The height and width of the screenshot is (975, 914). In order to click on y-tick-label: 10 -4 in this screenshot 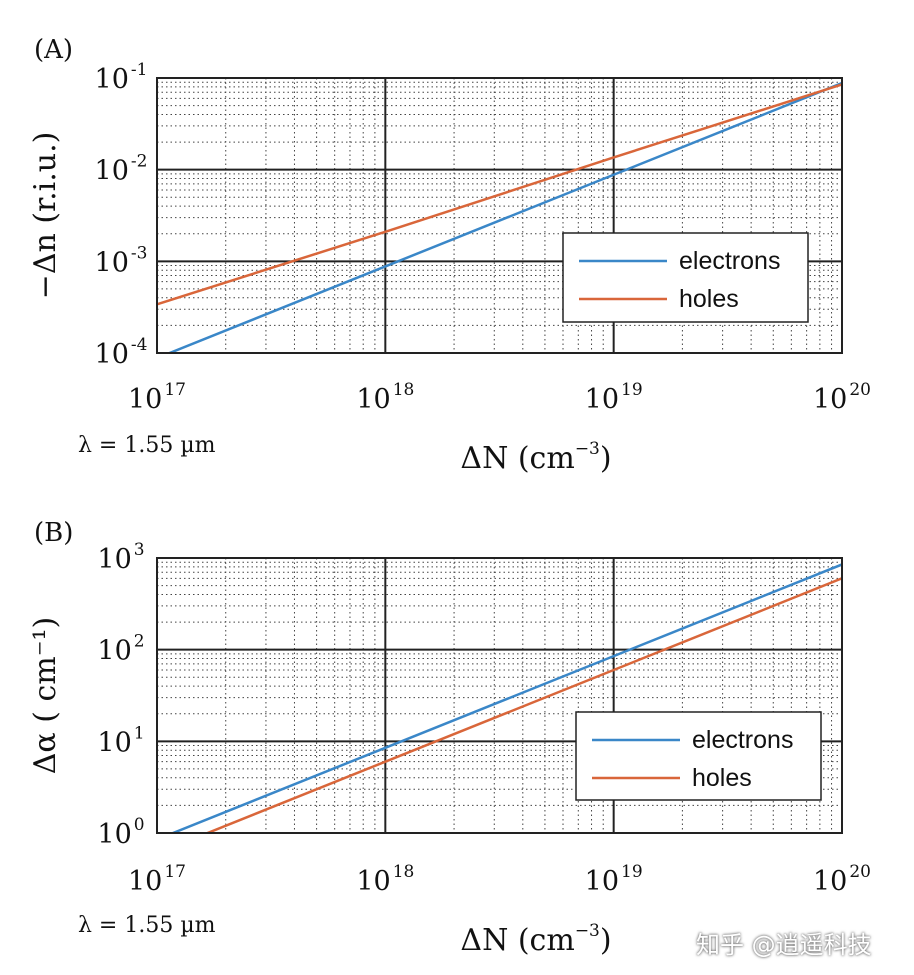, I will do `click(121, 352)`.